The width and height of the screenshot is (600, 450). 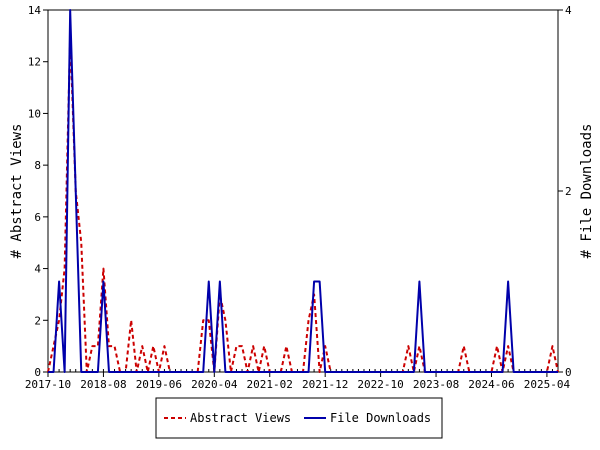 I want to click on y-tick-label-right: 4, so click(x=568, y=10).